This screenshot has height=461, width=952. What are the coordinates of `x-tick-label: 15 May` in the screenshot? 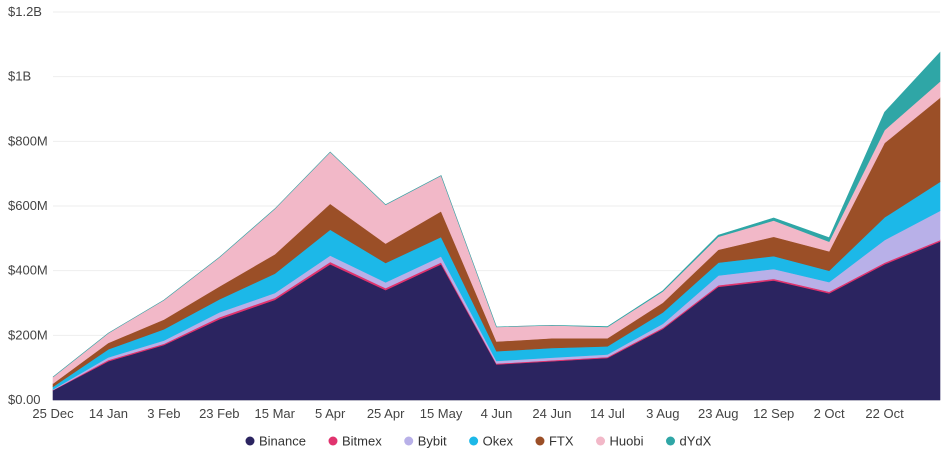 It's located at (441, 413).